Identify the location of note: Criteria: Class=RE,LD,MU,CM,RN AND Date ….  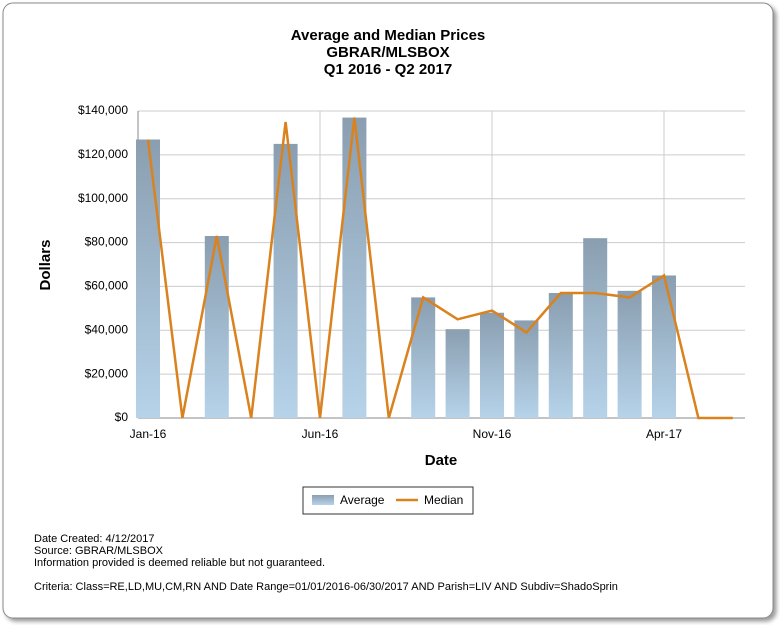
(326, 587).